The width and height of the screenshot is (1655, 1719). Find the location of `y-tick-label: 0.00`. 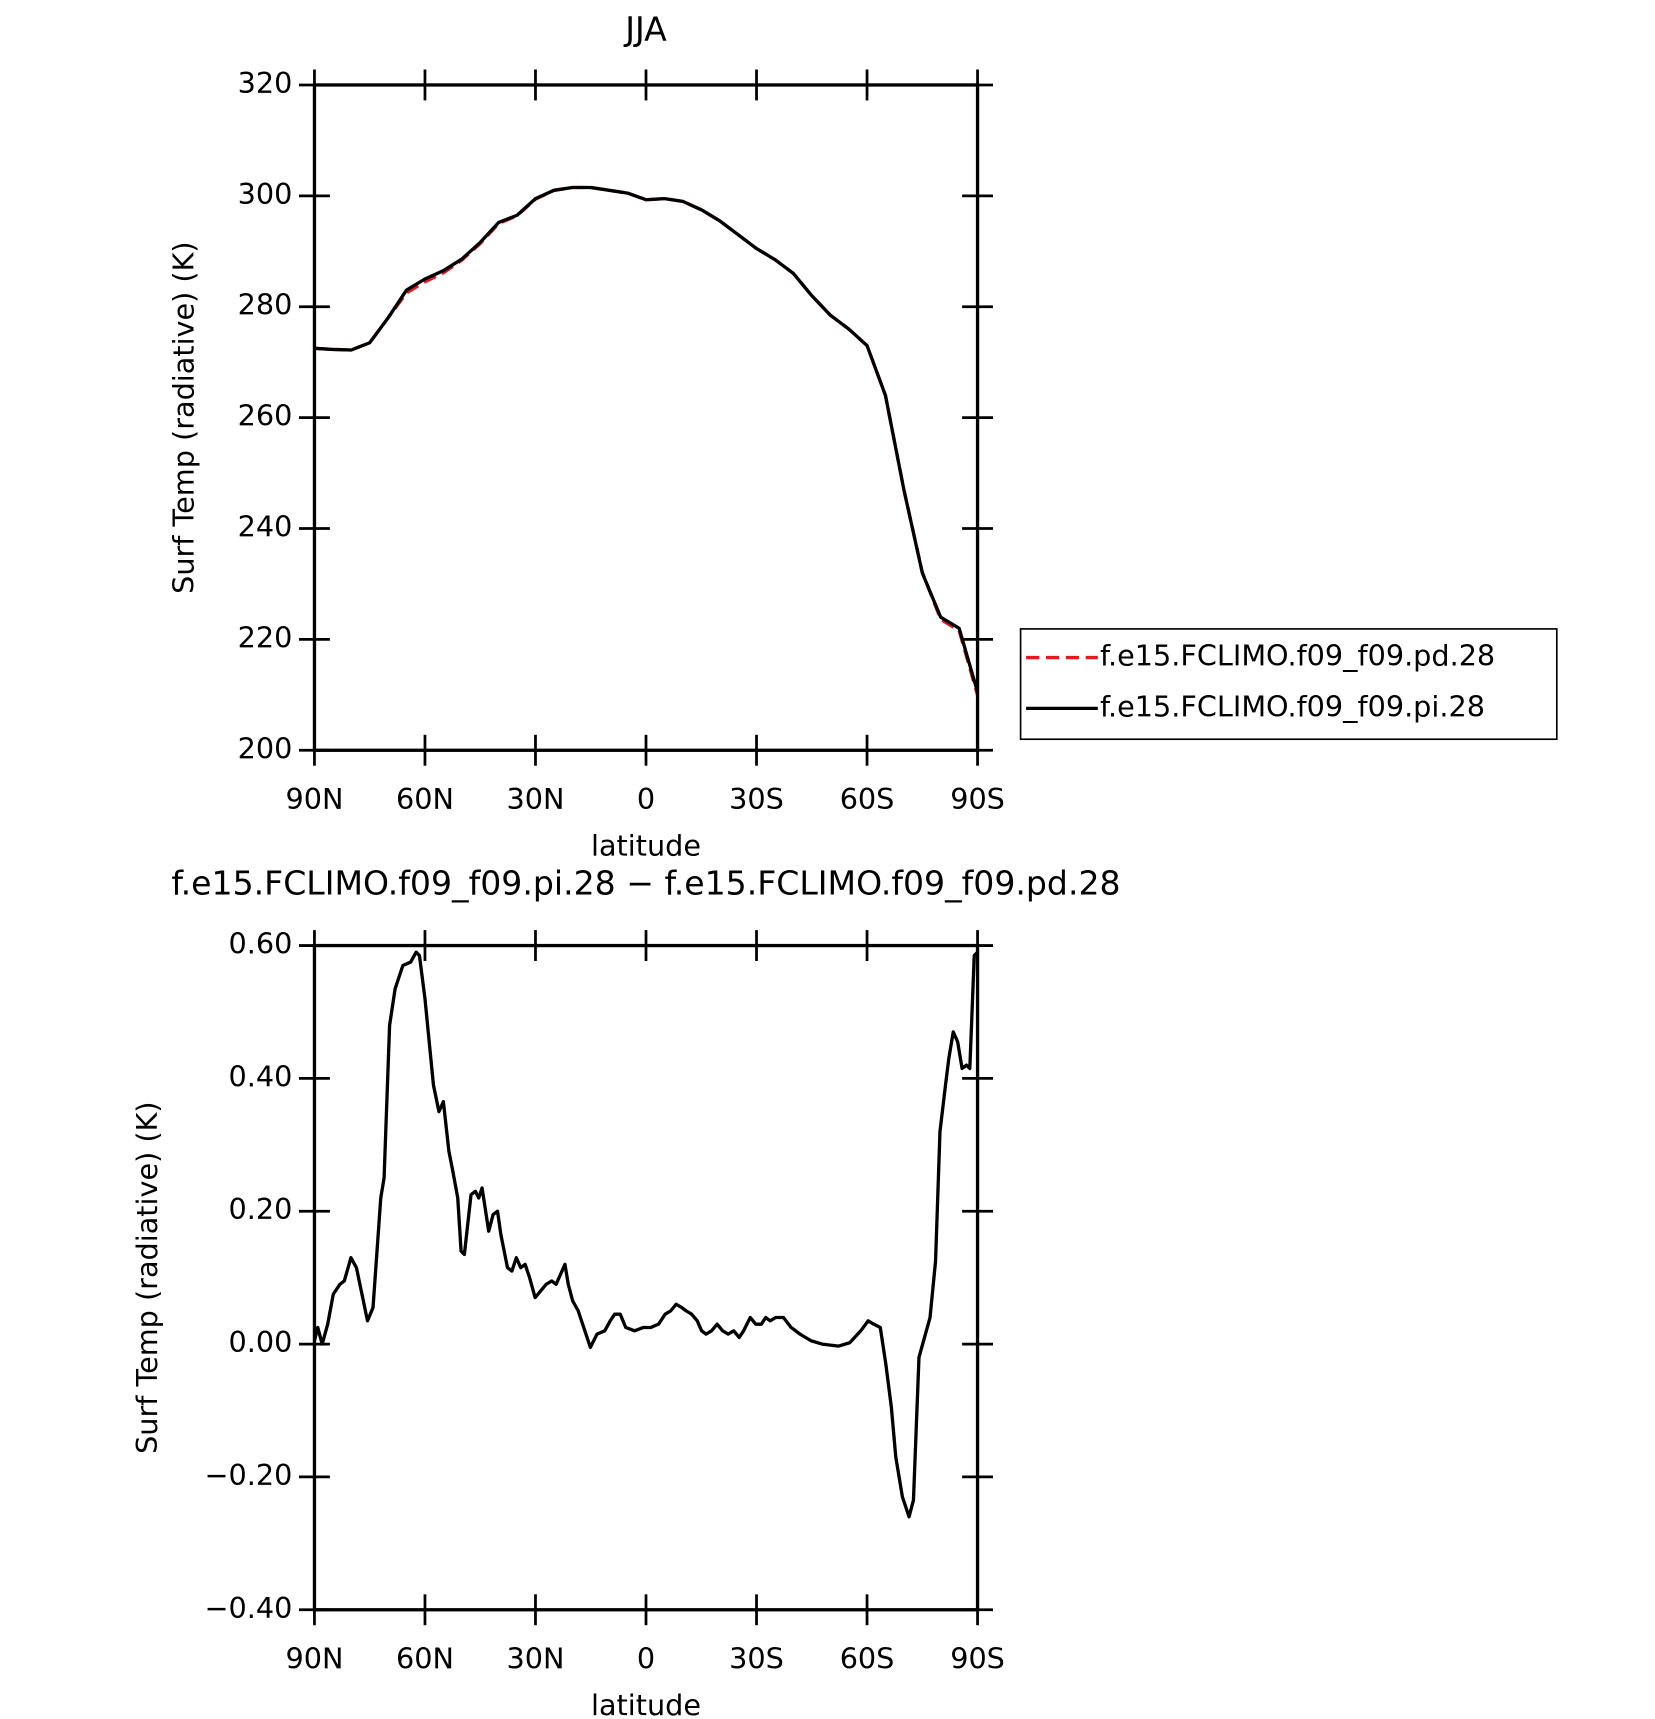

y-tick-label: 0.00 is located at coordinates (261, 1342).